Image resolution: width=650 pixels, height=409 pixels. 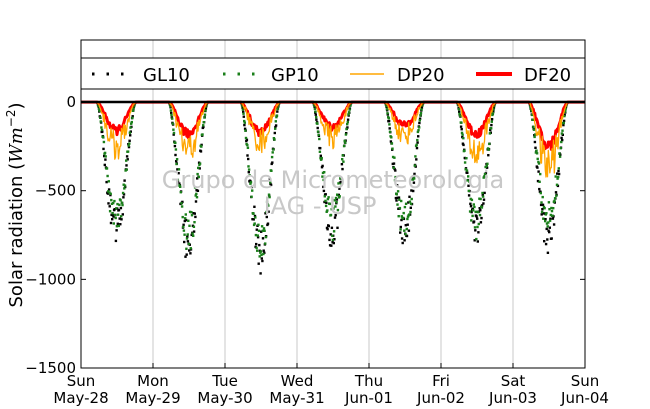 What do you see at coordinates (547, 75) in the screenshot?
I see `legend-df20-label: DF20` at bounding box center [547, 75].